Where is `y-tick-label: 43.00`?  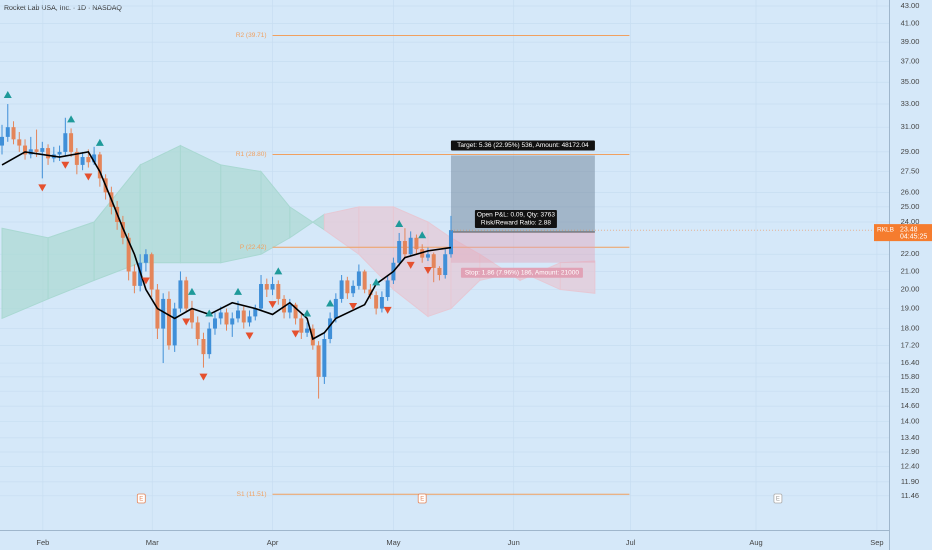
y-tick-label: 43.00 is located at coordinates (910, 5).